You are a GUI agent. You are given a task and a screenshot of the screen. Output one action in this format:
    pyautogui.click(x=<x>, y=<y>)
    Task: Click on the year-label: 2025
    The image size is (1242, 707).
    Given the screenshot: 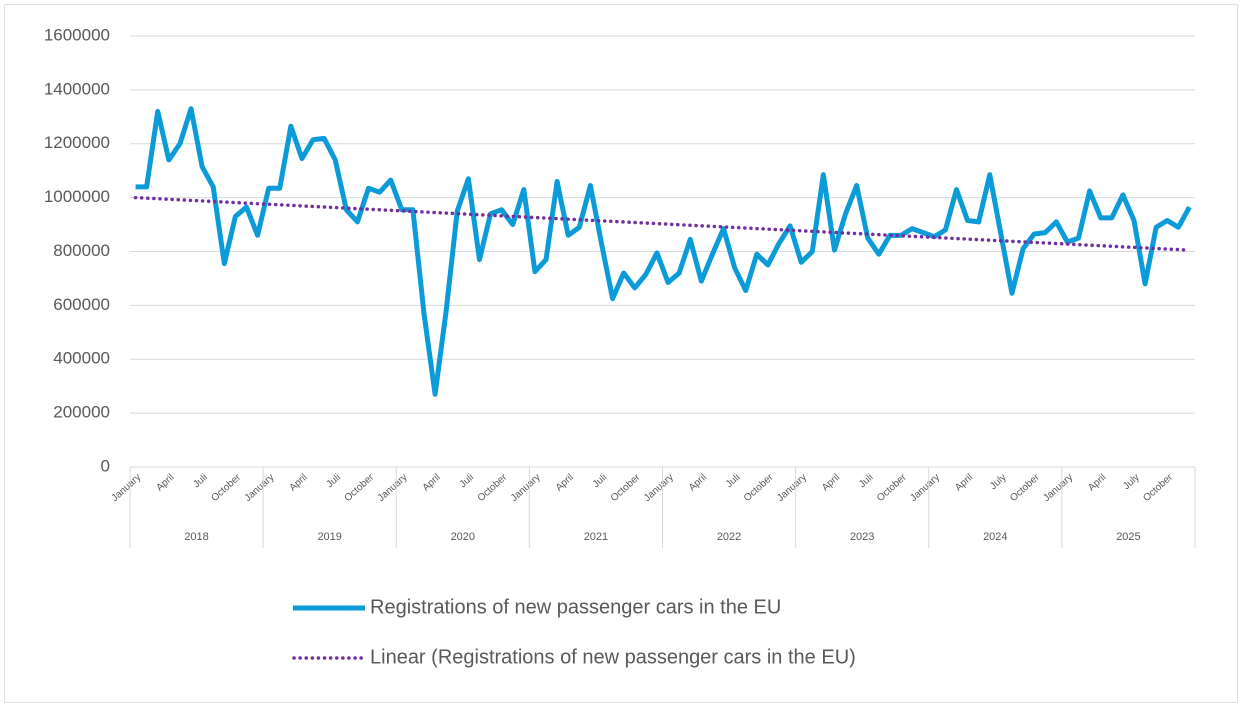 What is the action you would take?
    pyautogui.click(x=1128, y=537)
    